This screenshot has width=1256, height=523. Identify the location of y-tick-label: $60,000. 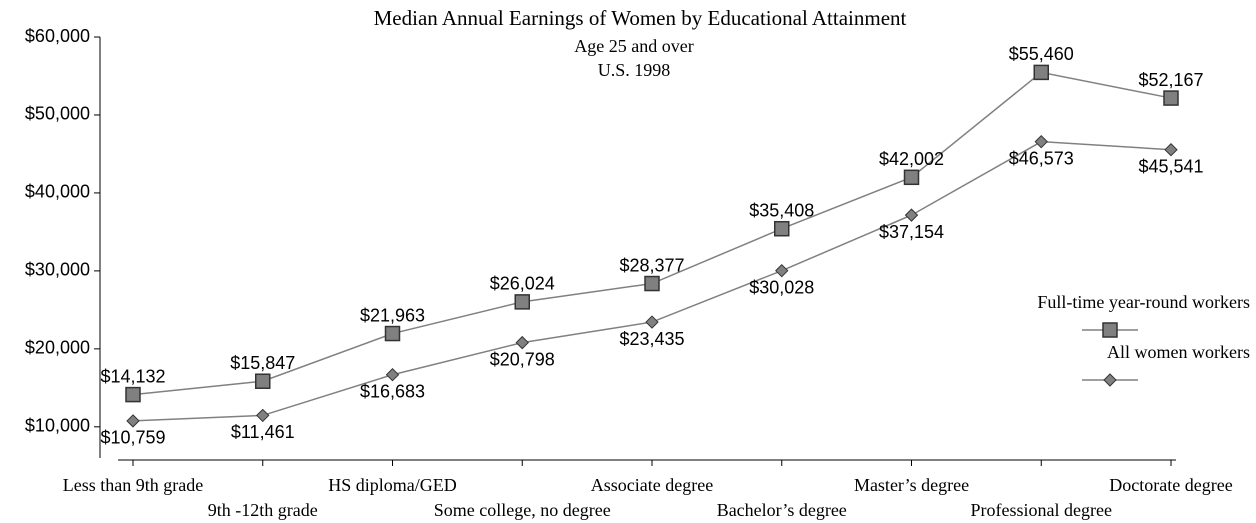
(57, 36).